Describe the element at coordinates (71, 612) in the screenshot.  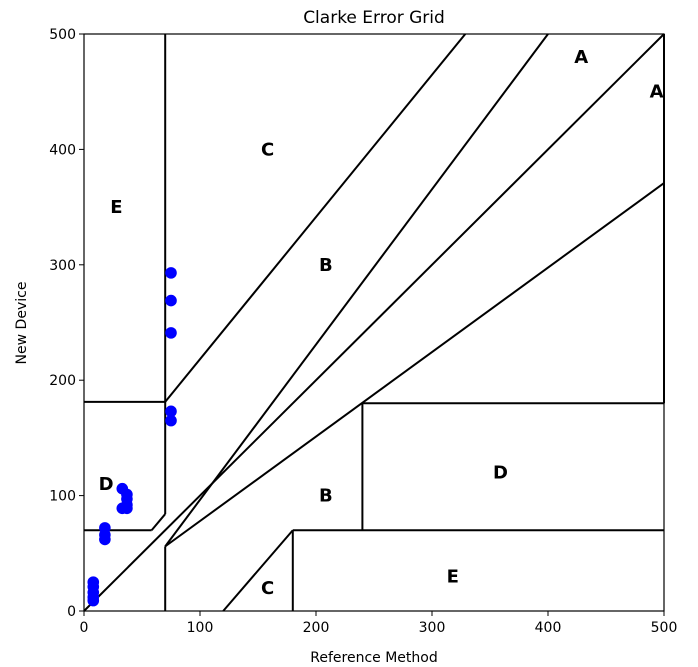
I see `y-tick-label: 0` at that location.